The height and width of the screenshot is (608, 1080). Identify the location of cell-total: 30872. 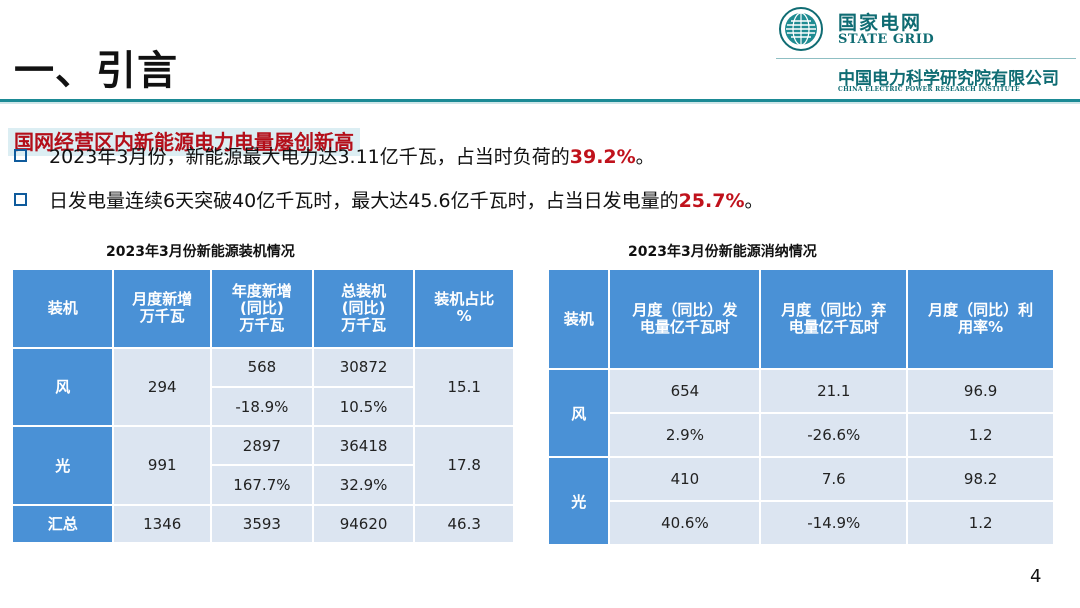
(363, 367).